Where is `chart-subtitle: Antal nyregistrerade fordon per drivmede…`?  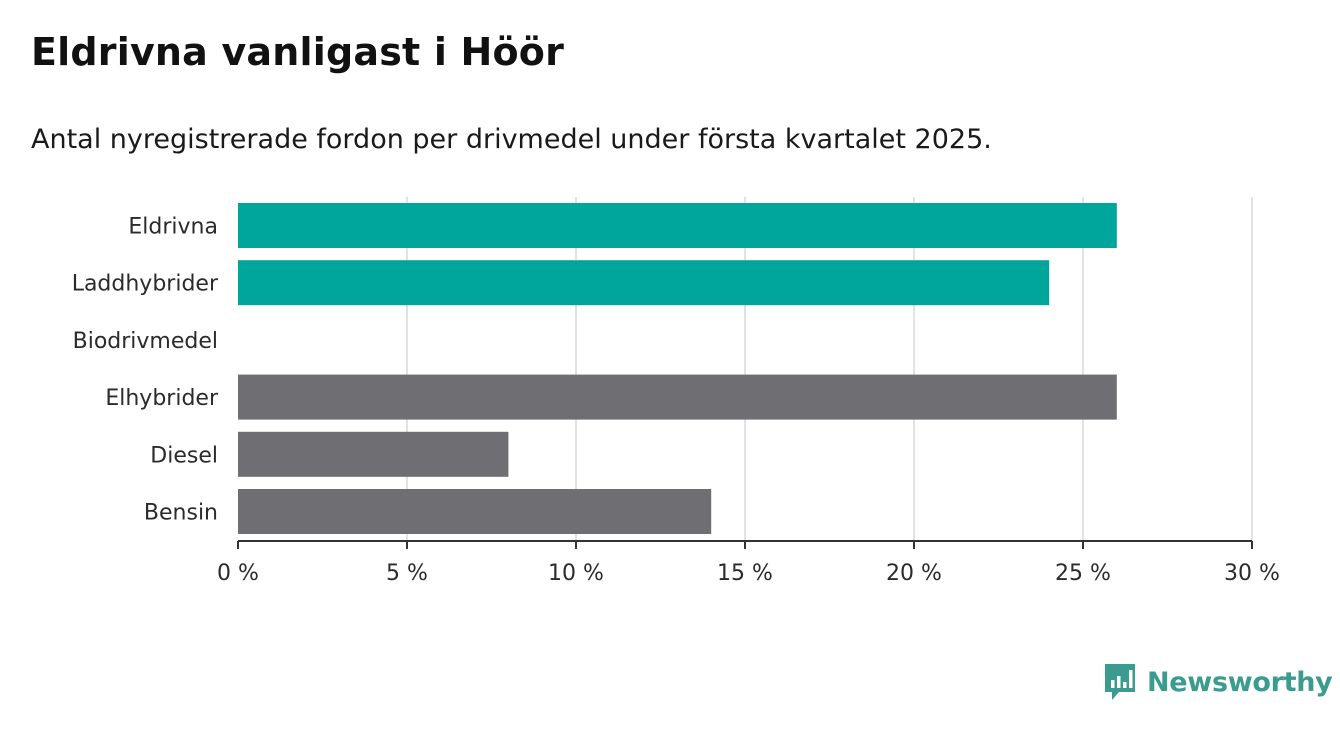 chart-subtitle: Antal nyregistrerade fordon per drivmede… is located at coordinates (511, 139).